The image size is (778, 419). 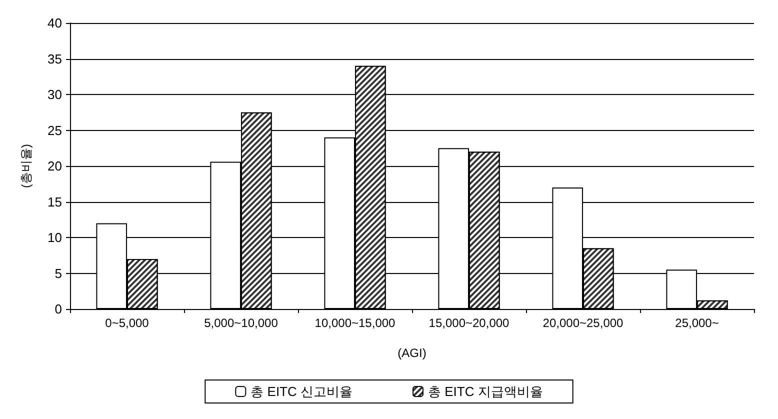 I want to click on y-tick-label: 10, so click(x=55, y=237).